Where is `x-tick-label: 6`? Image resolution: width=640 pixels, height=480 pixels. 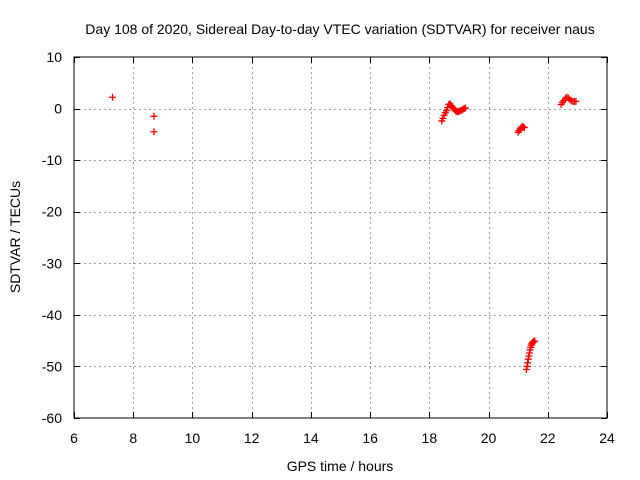 x-tick-label: 6 is located at coordinates (74, 438).